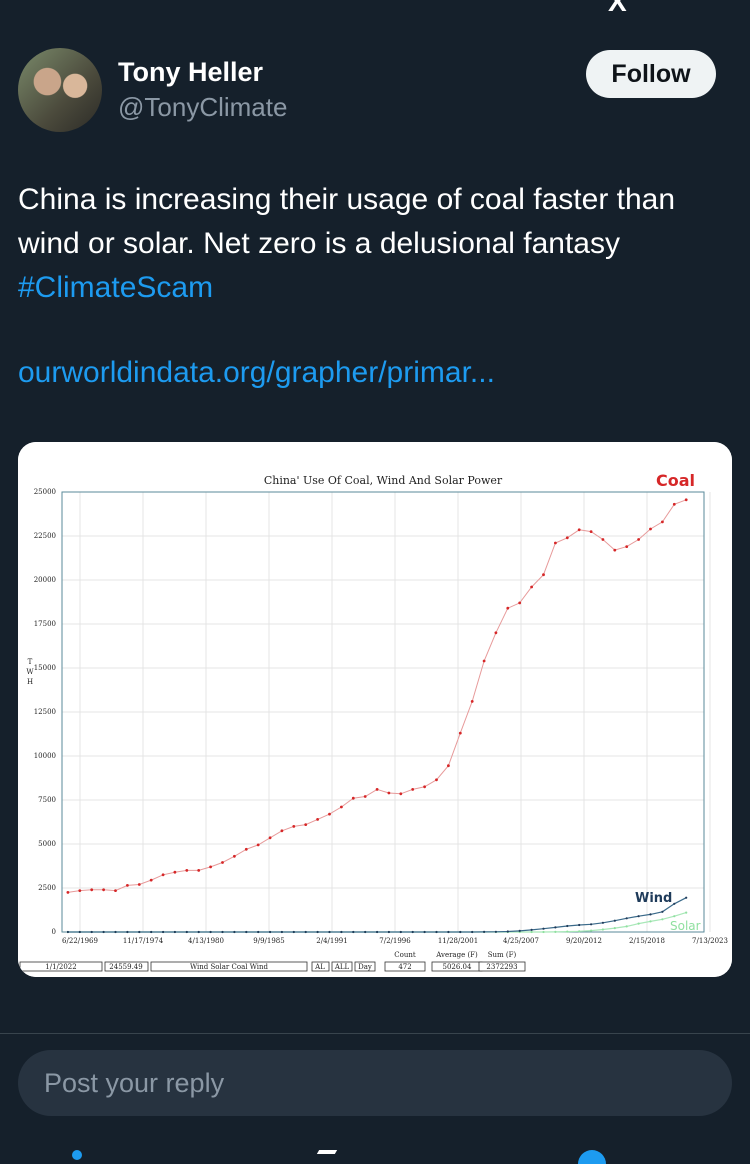 The width and height of the screenshot is (750, 1164). I want to click on footer-al-button, so click(320, 966).